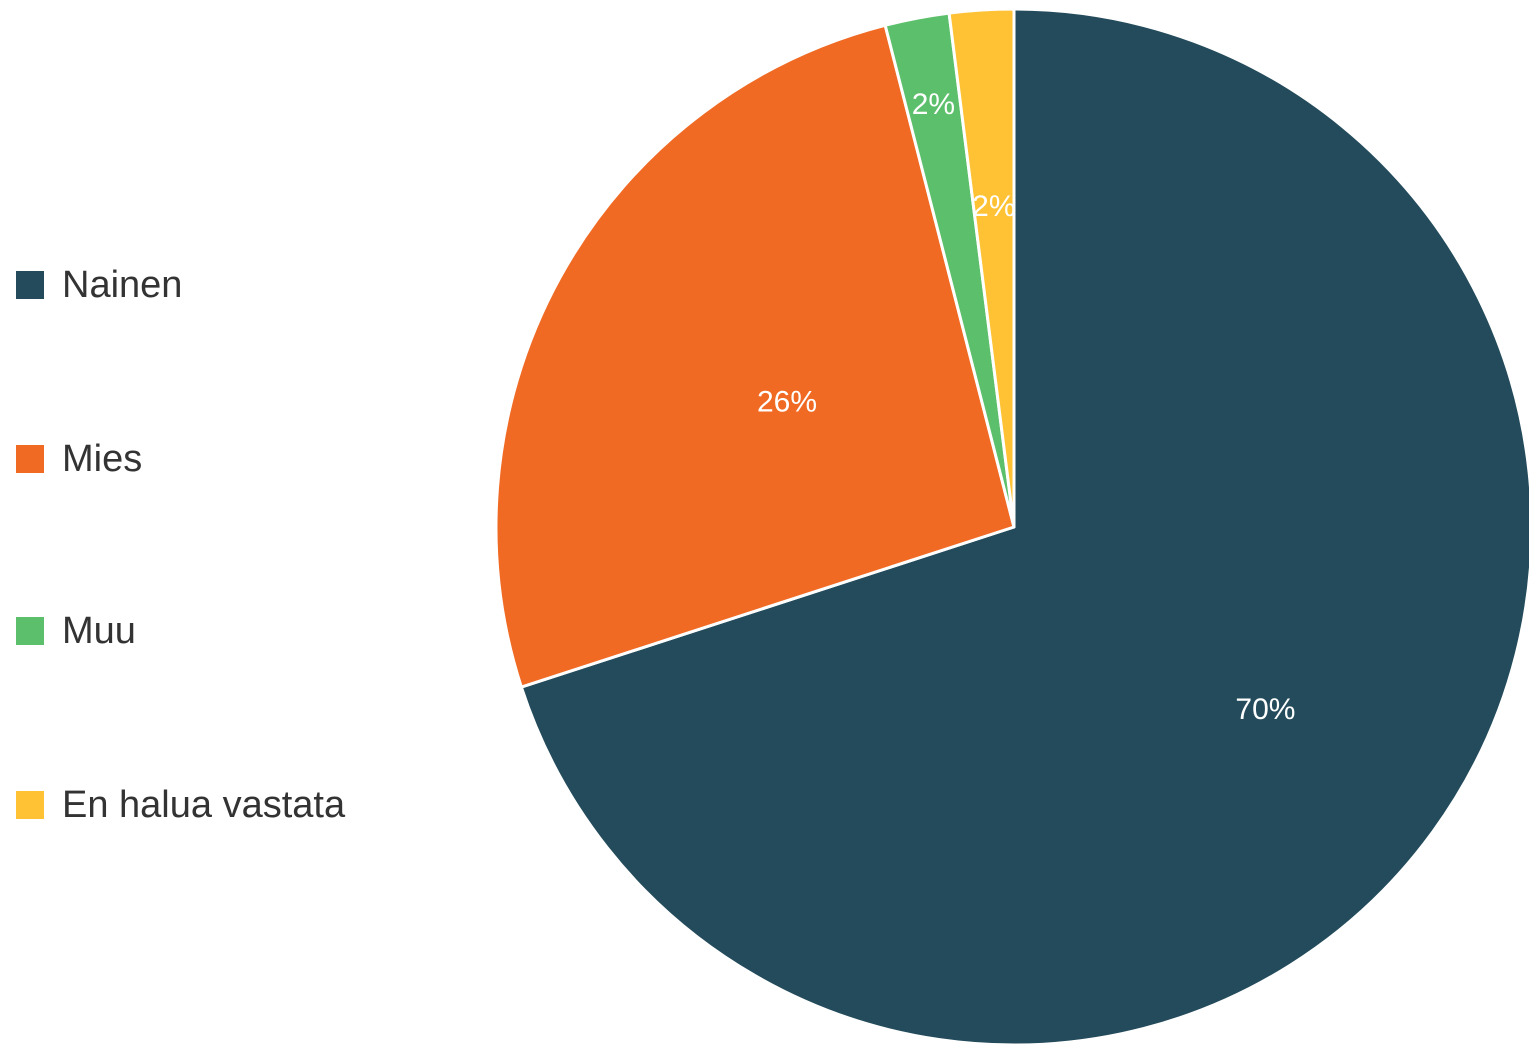  I want to click on data-label-nainen: 70%, so click(1265, 709).